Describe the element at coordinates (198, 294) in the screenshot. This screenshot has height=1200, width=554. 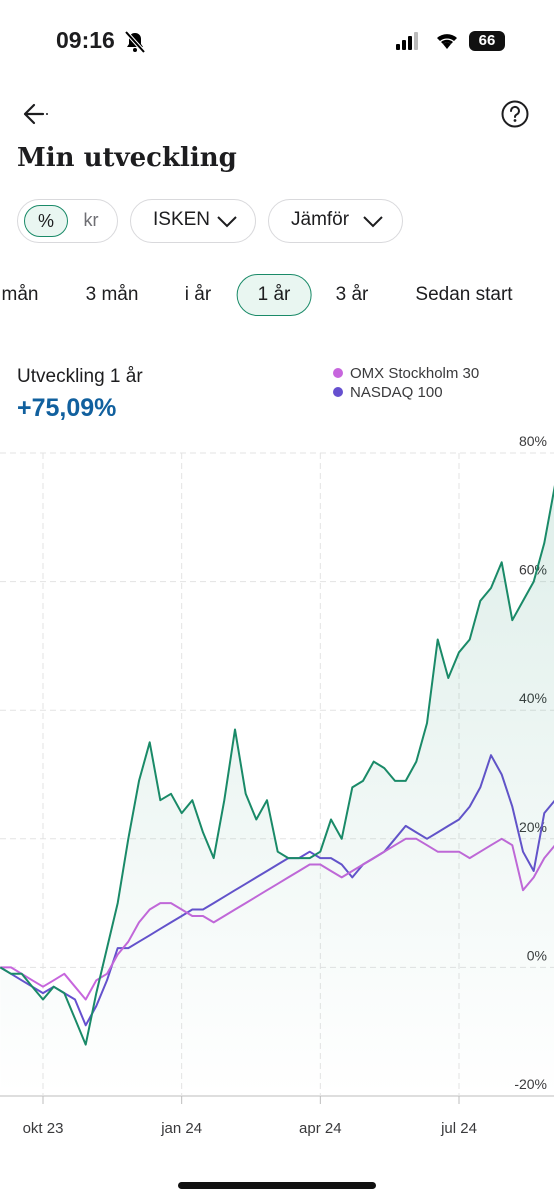
I see `period-option: i år` at that location.